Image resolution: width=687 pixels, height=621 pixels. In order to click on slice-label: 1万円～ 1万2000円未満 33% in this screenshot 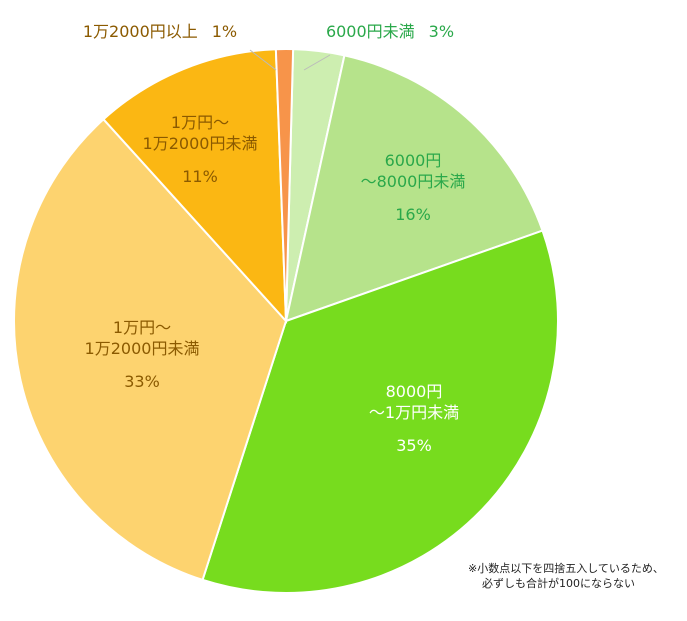, I will do `click(142, 354)`.